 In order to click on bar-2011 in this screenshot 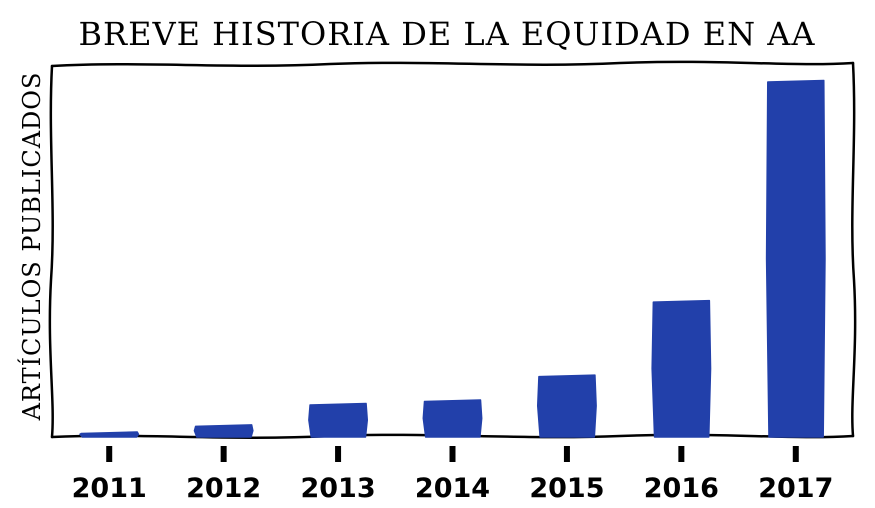, I will do `click(109, 434)`.